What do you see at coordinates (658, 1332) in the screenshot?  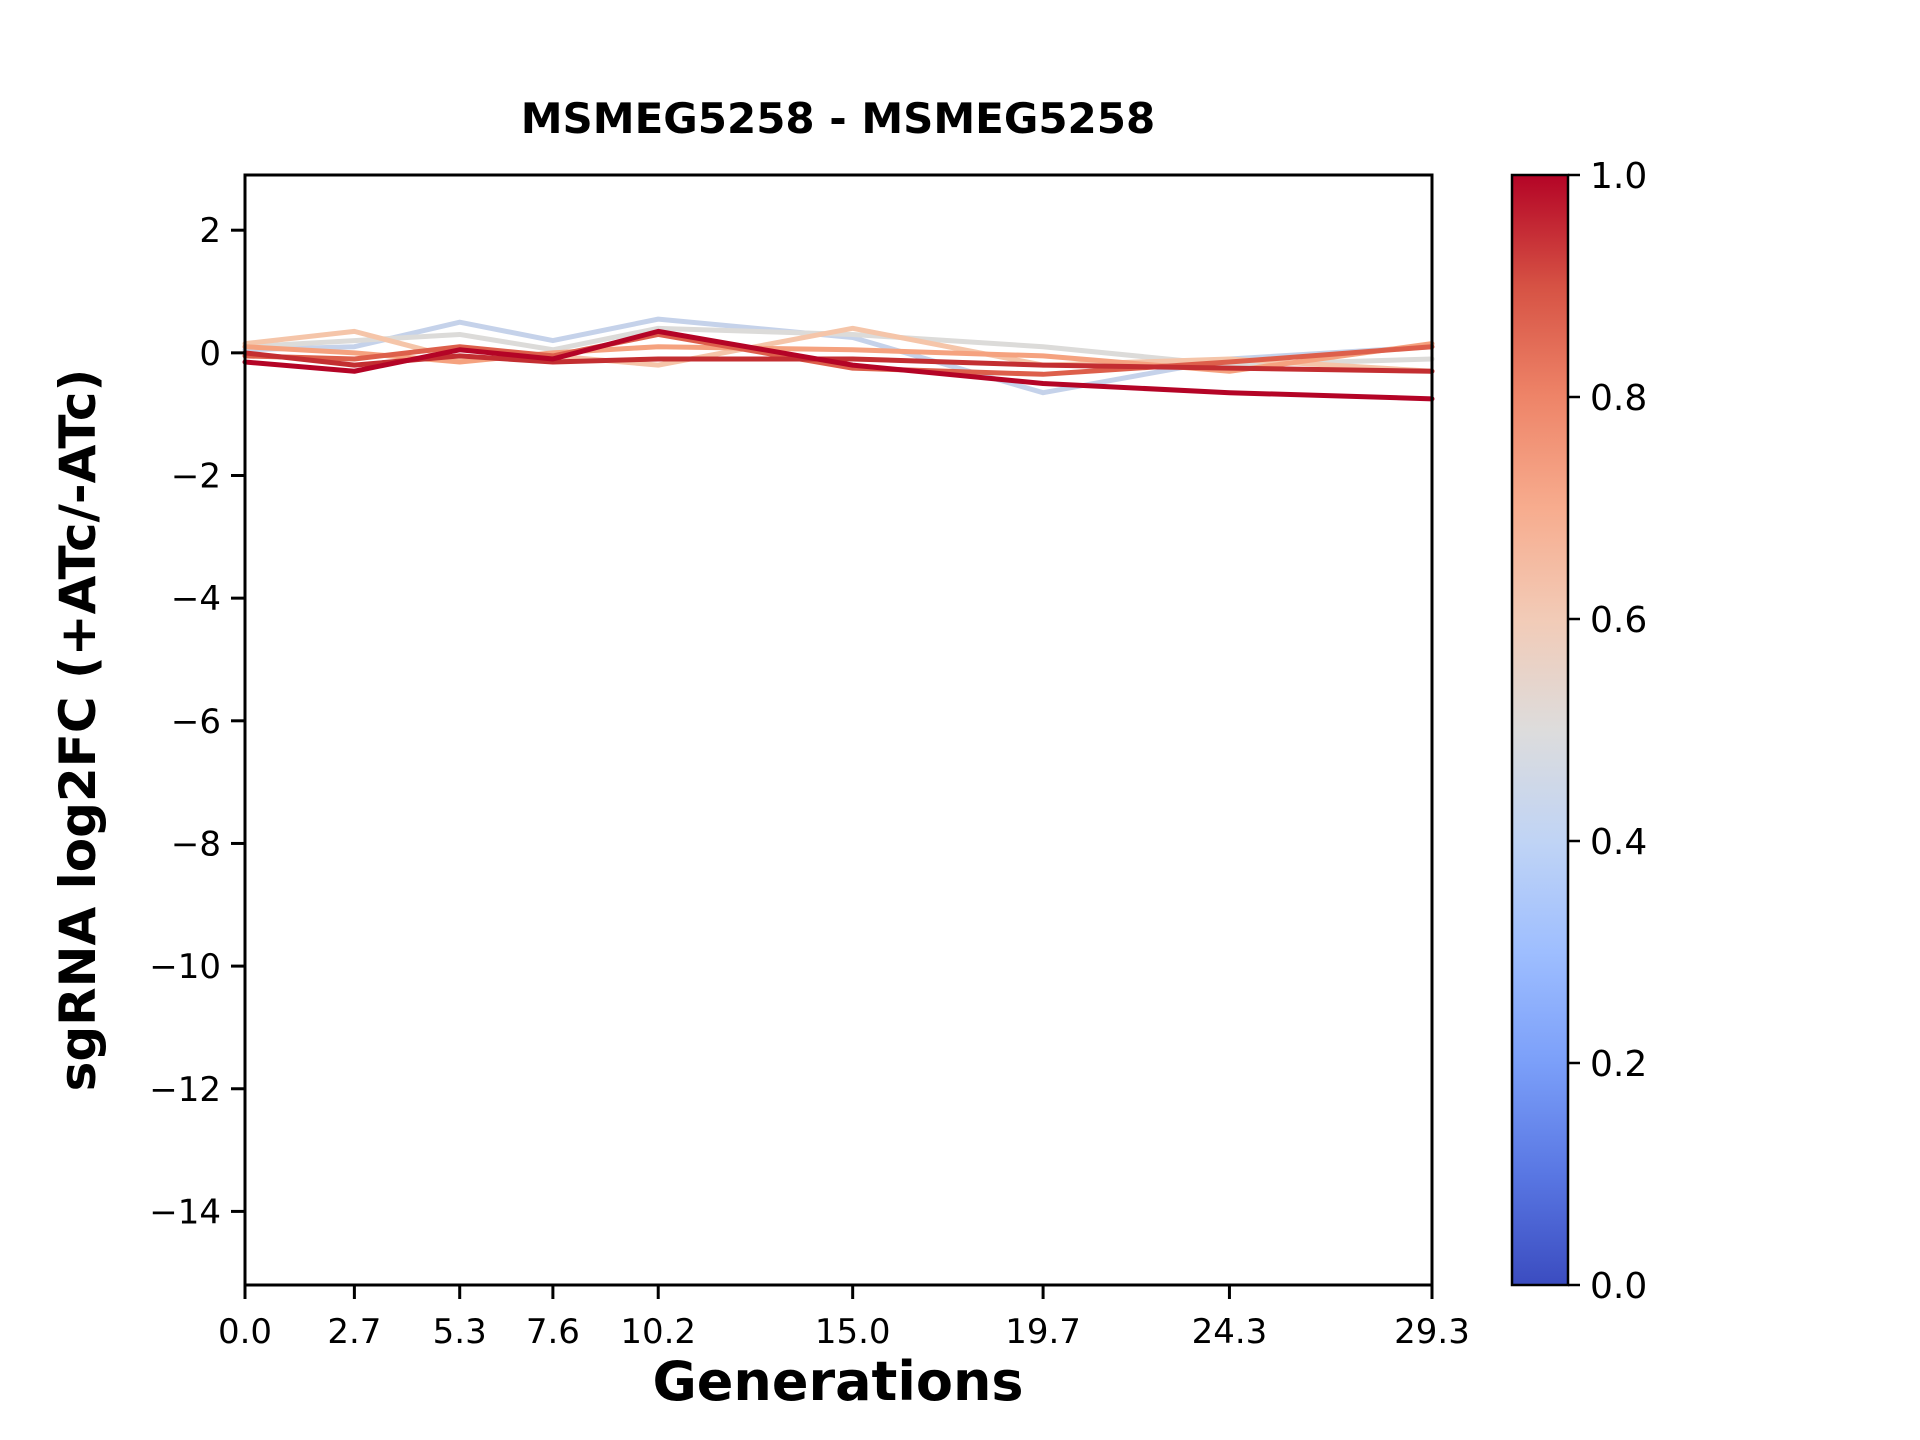 I see `x-tick-label: 10.2` at bounding box center [658, 1332].